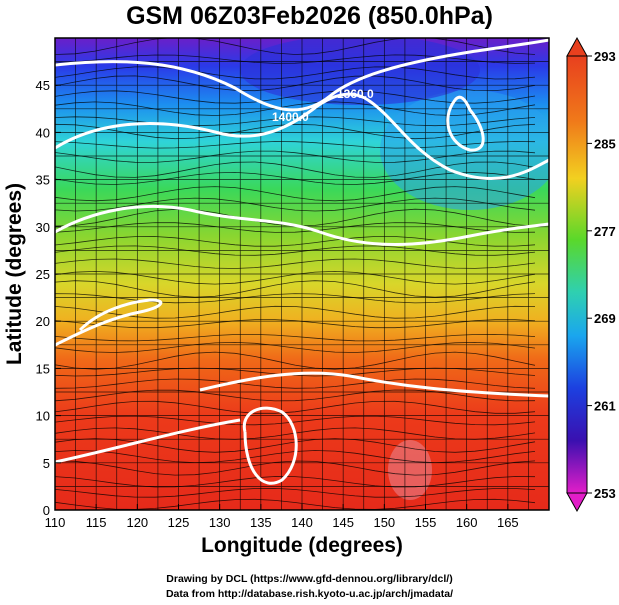 This screenshot has height=605, width=619. What do you see at coordinates (55, 522) in the screenshot?
I see `x-tick-label: 110` at bounding box center [55, 522].